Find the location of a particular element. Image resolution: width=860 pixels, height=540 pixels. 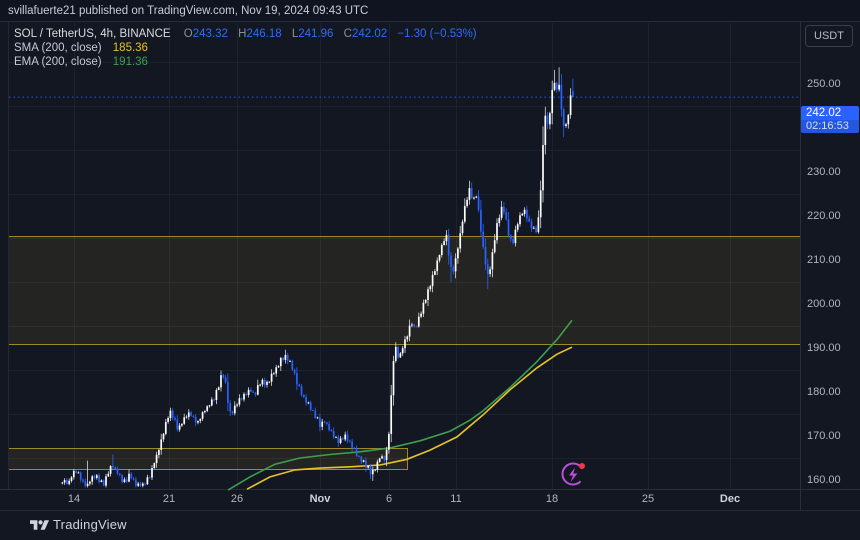

spark-icon is located at coordinates (574, 474).